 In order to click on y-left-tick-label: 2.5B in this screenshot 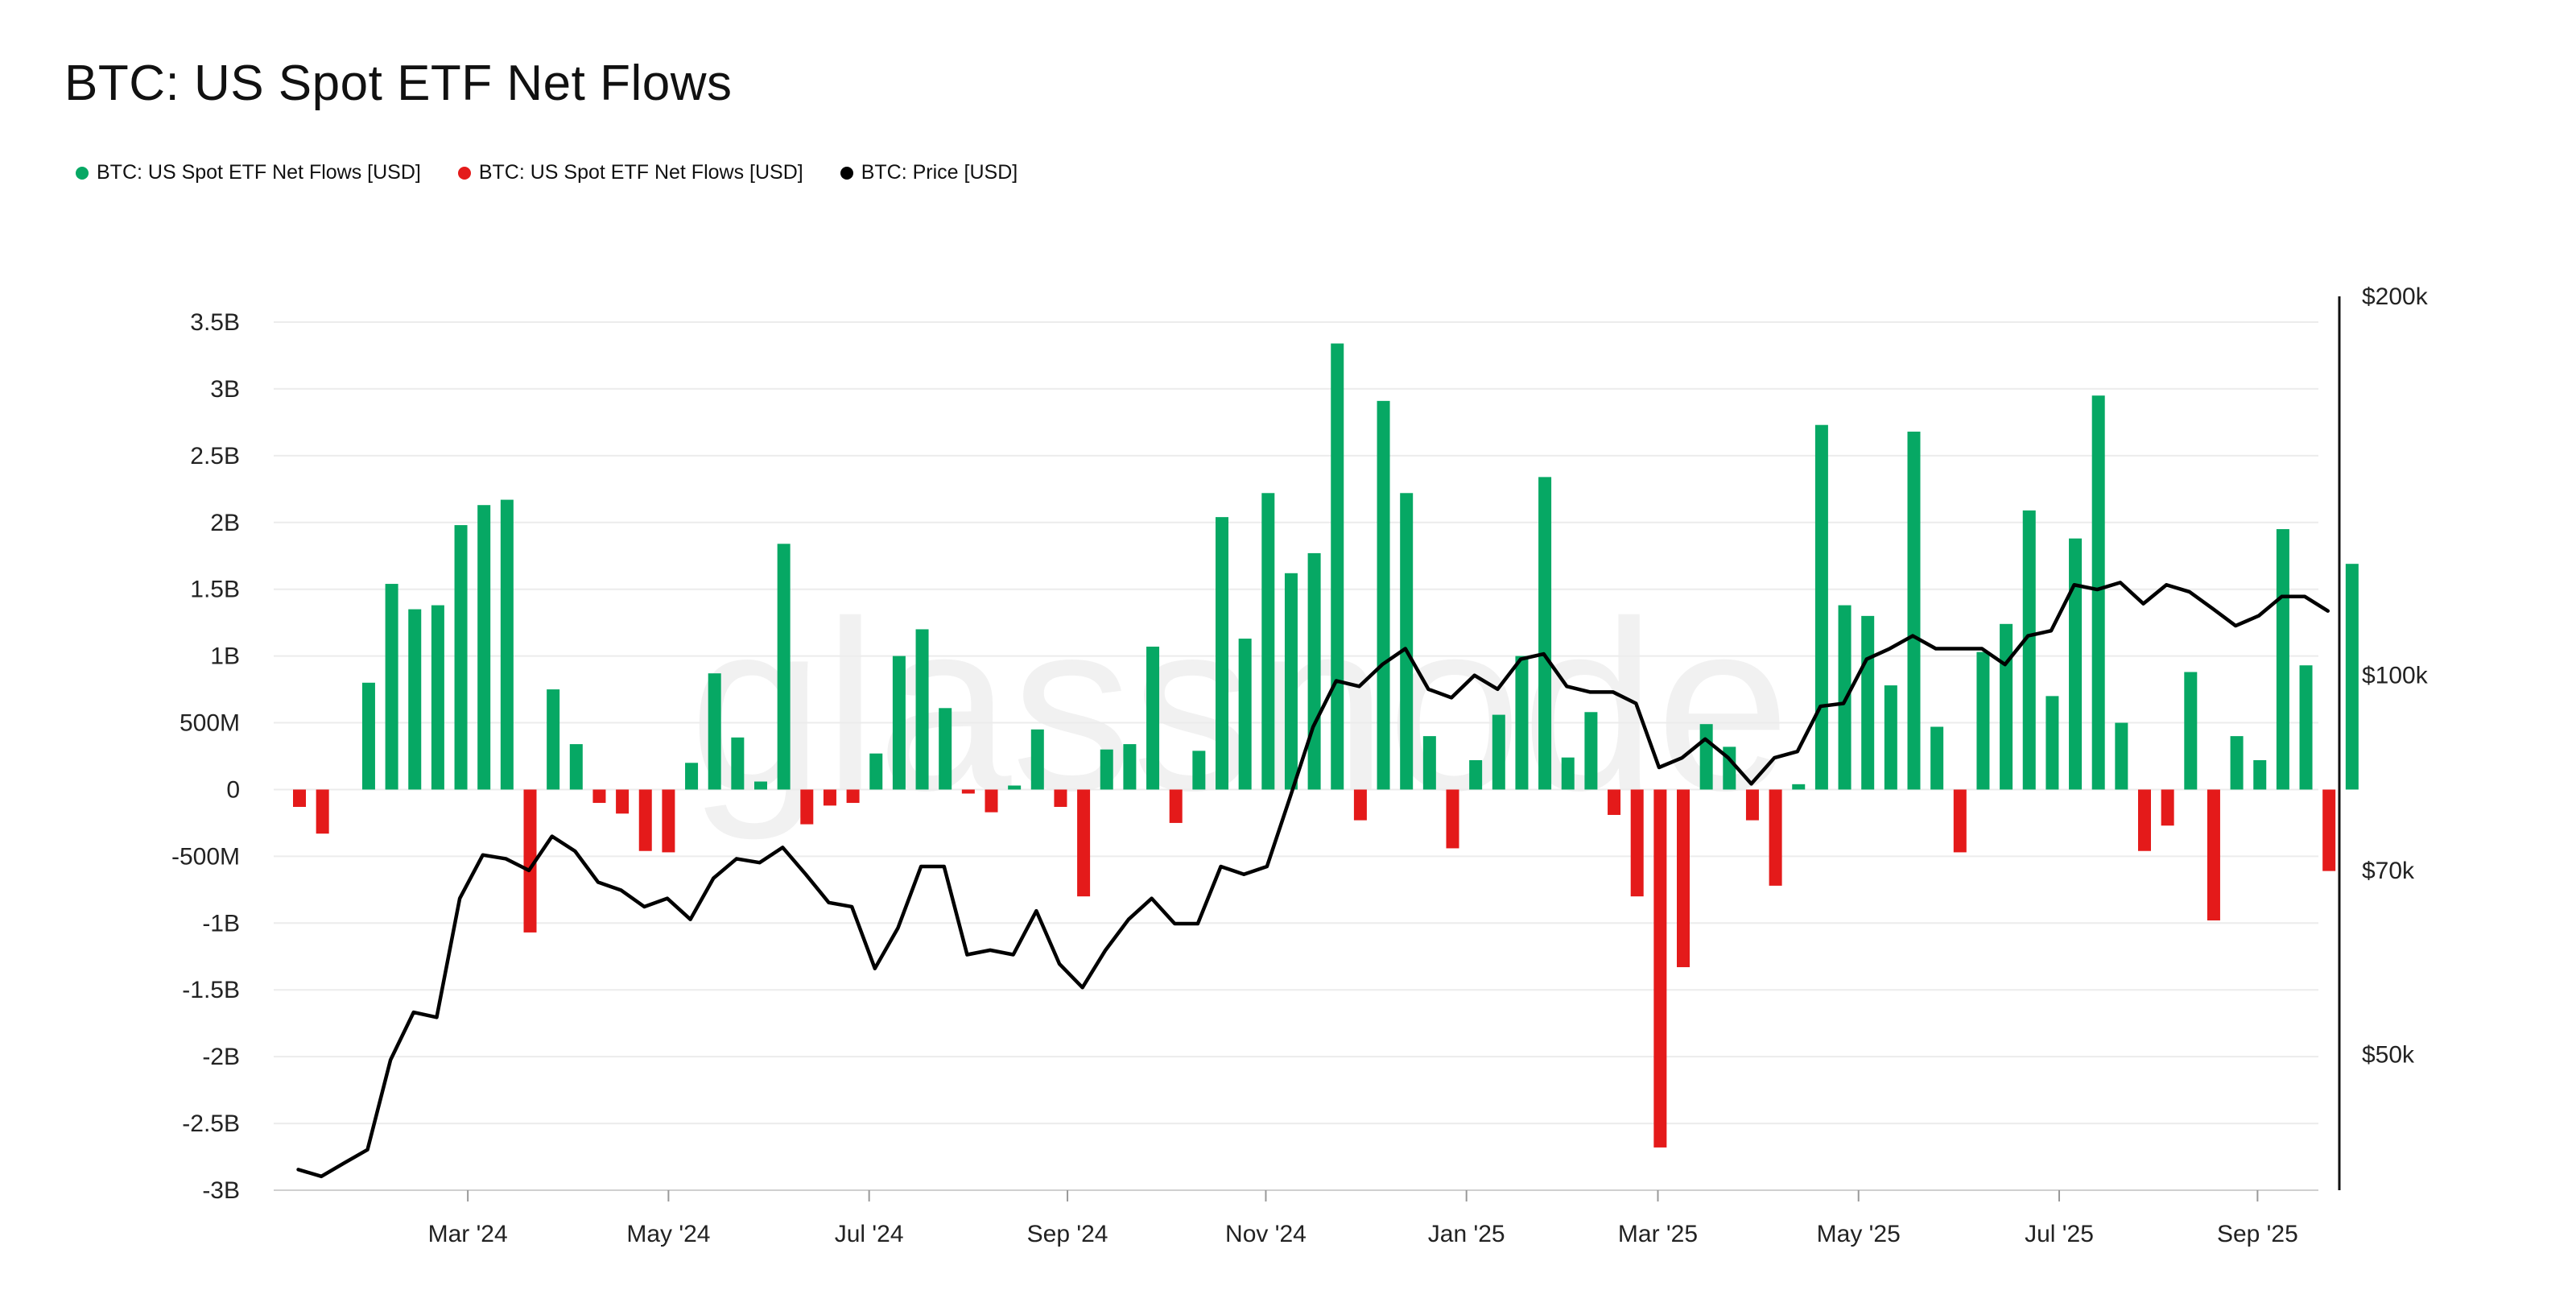, I will do `click(215, 456)`.